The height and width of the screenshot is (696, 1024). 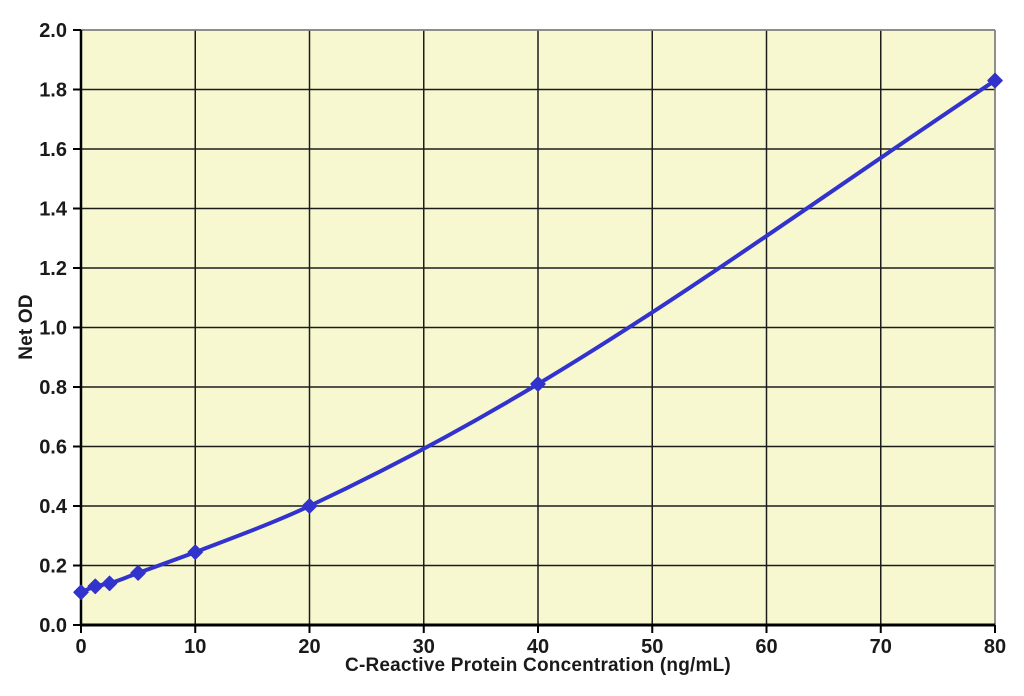 What do you see at coordinates (53, 269) in the screenshot?
I see `y-tick-label: 1.2` at bounding box center [53, 269].